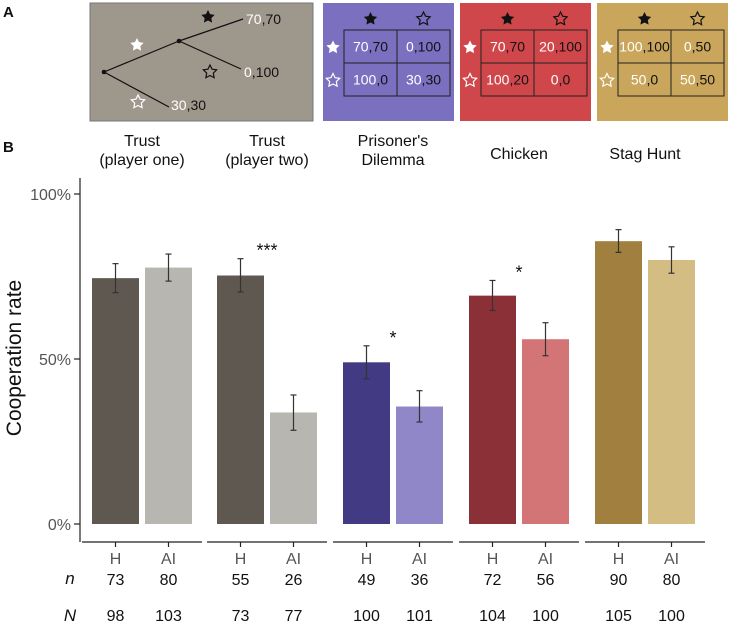 This screenshot has width=736, height=626. What do you see at coordinates (423, 80) in the screenshot?
I see `matrix-payoff: 30,30` at bounding box center [423, 80].